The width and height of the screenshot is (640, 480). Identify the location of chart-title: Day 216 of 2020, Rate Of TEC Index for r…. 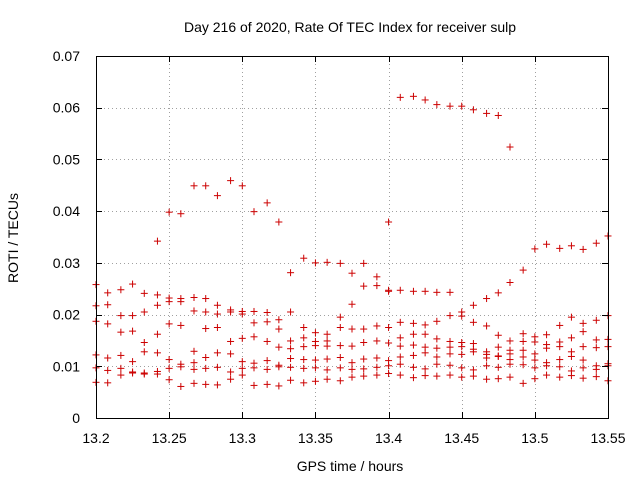
(350, 27).